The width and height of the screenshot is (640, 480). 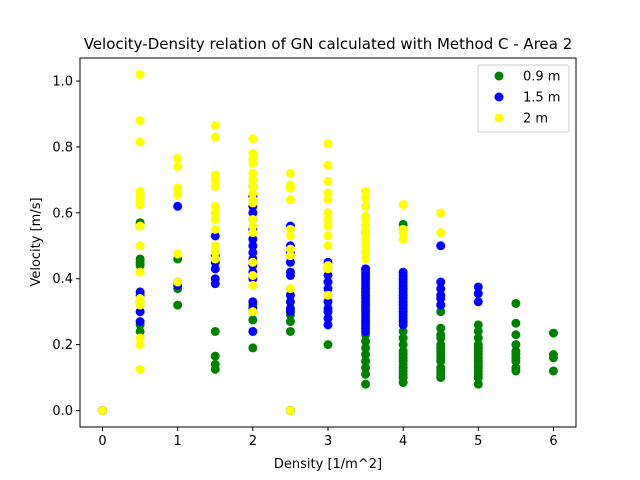 I want to click on y-tick-label: 0.8, so click(x=62, y=147).